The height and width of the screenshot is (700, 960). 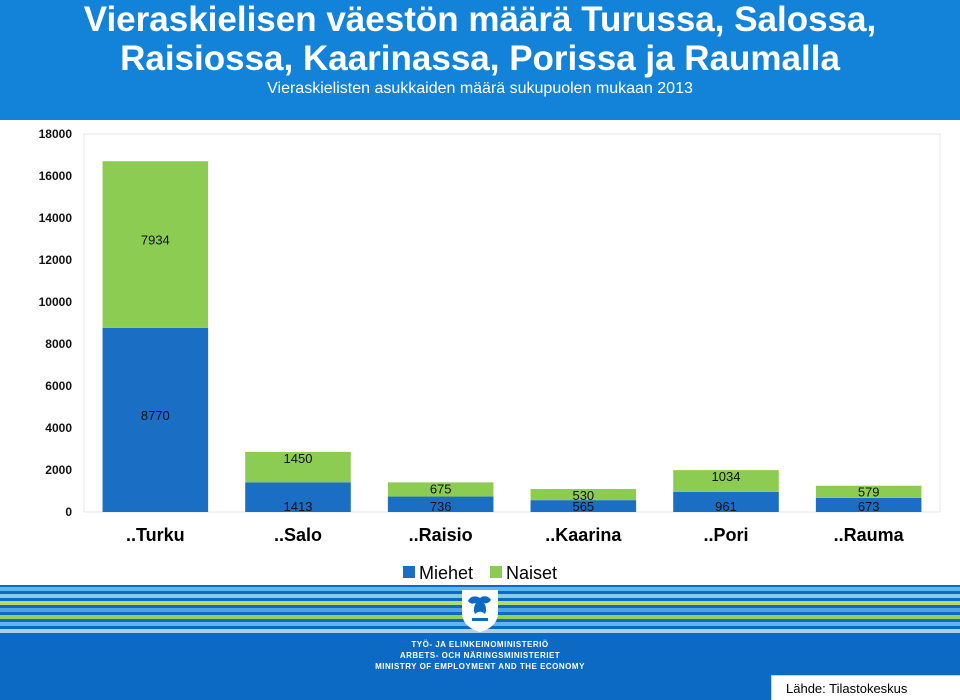 What do you see at coordinates (445, 573) in the screenshot?
I see `legend-label-miehet: Miehet` at bounding box center [445, 573].